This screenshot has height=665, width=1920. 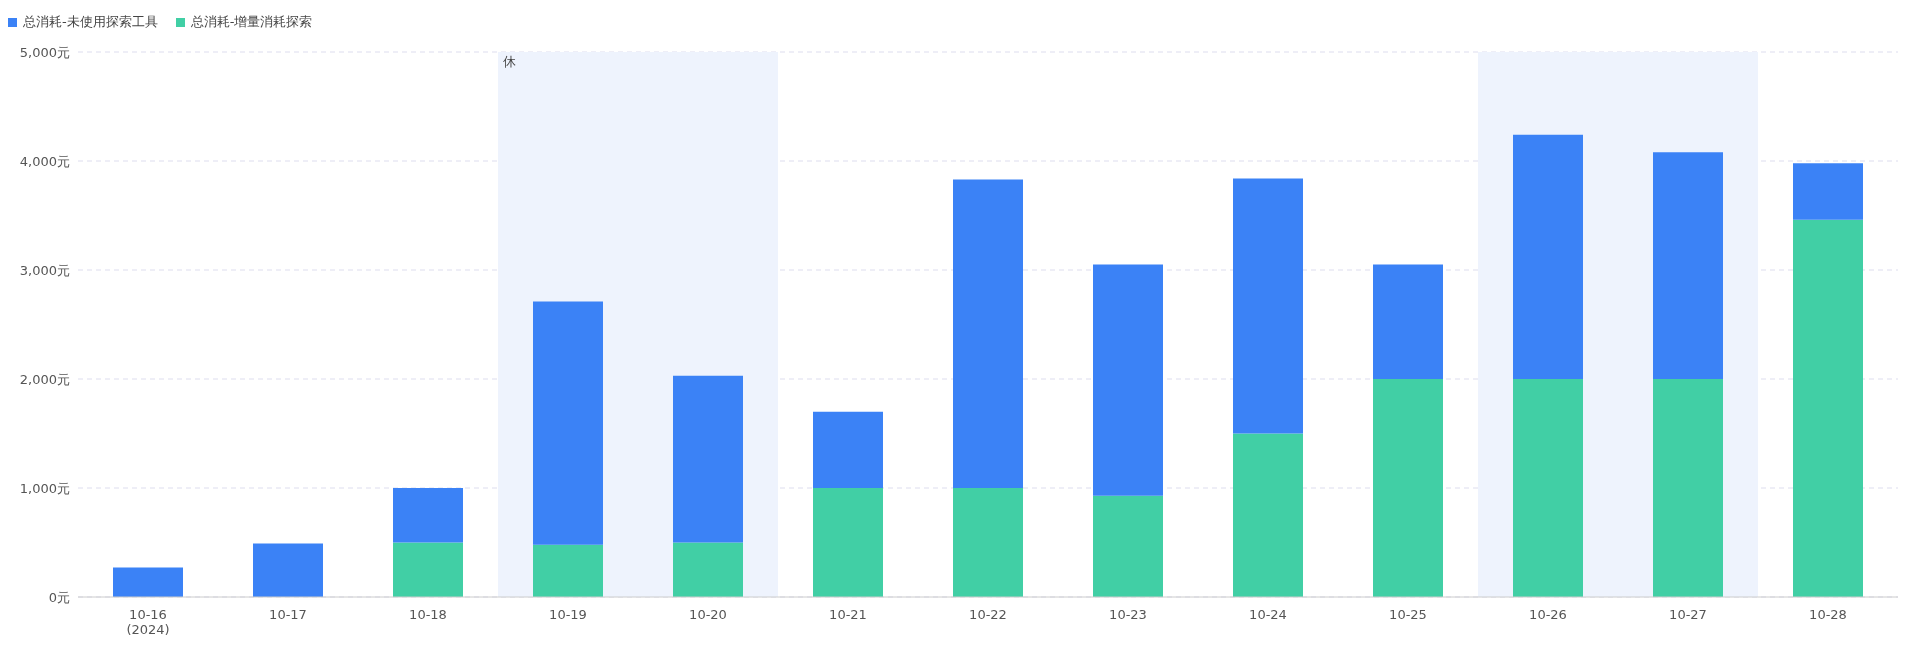 I want to click on band-label: 休, so click(x=509, y=62).